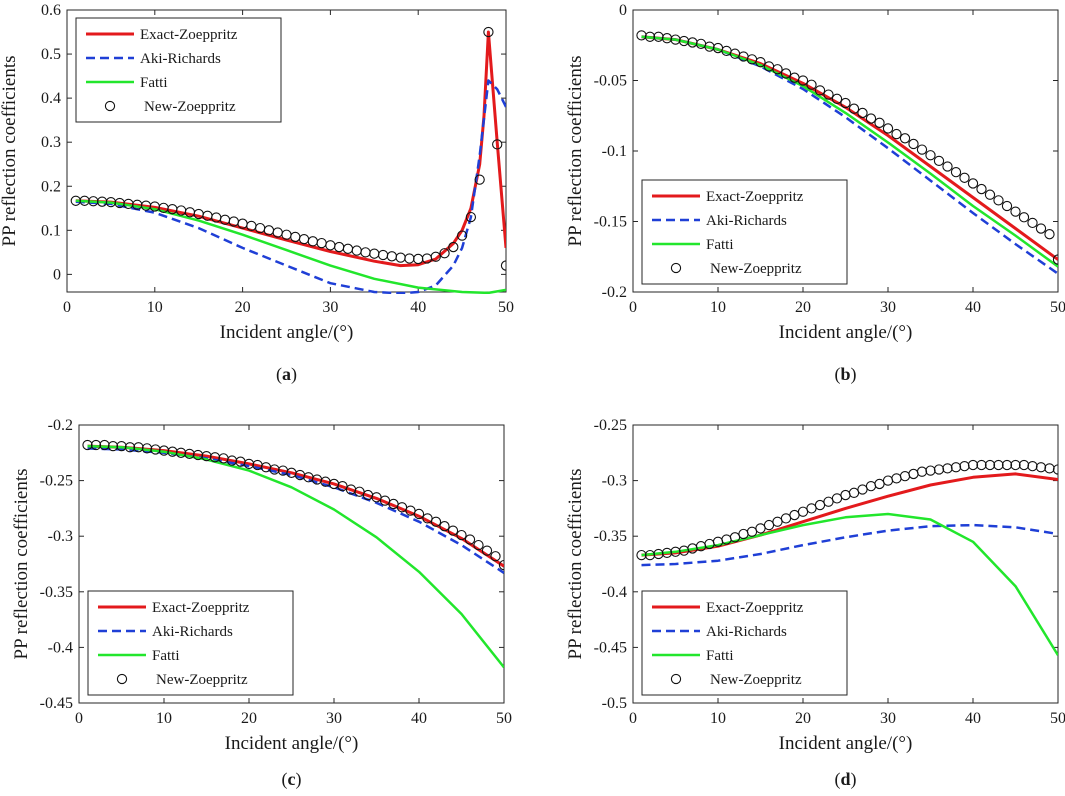  Describe the element at coordinates (190, 107) in the screenshot. I see `legend-entry-label: New-Zoeppritz` at that location.